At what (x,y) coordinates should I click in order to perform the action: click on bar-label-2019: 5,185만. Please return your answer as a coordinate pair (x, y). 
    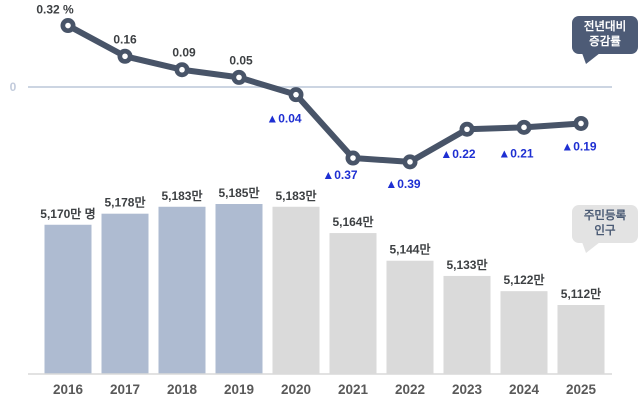
    Looking at the image, I should click on (238, 192).